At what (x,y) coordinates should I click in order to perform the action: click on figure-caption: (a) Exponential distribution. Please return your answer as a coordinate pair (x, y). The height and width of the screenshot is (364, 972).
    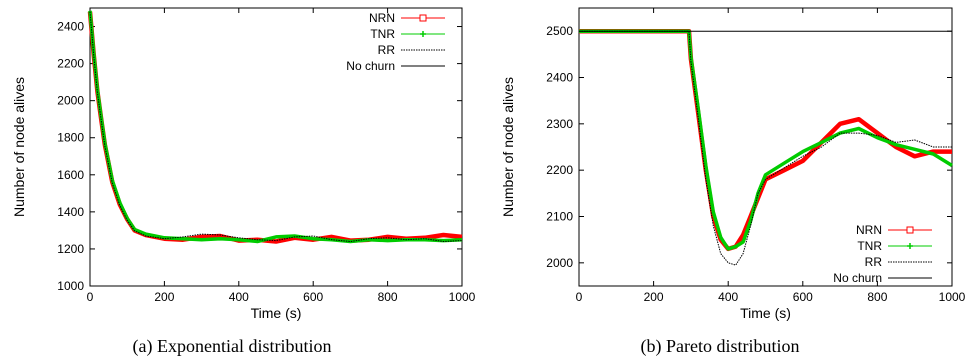
    Looking at the image, I should click on (232, 346).